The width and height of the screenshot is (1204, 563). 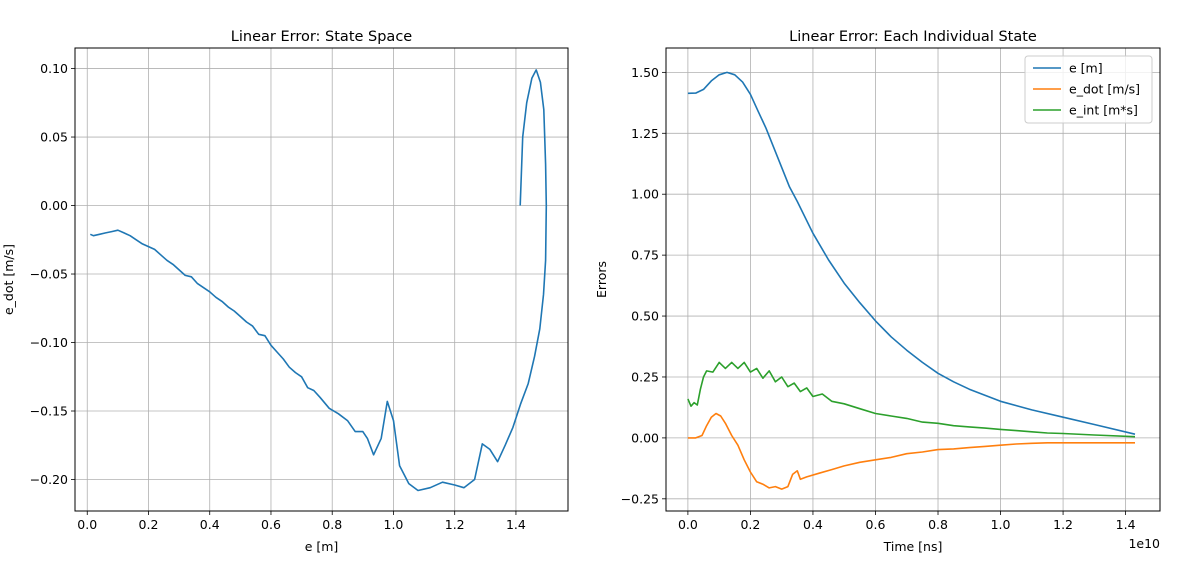 What do you see at coordinates (49, 479) in the screenshot?
I see `y-tick-label: −0.20` at bounding box center [49, 479].